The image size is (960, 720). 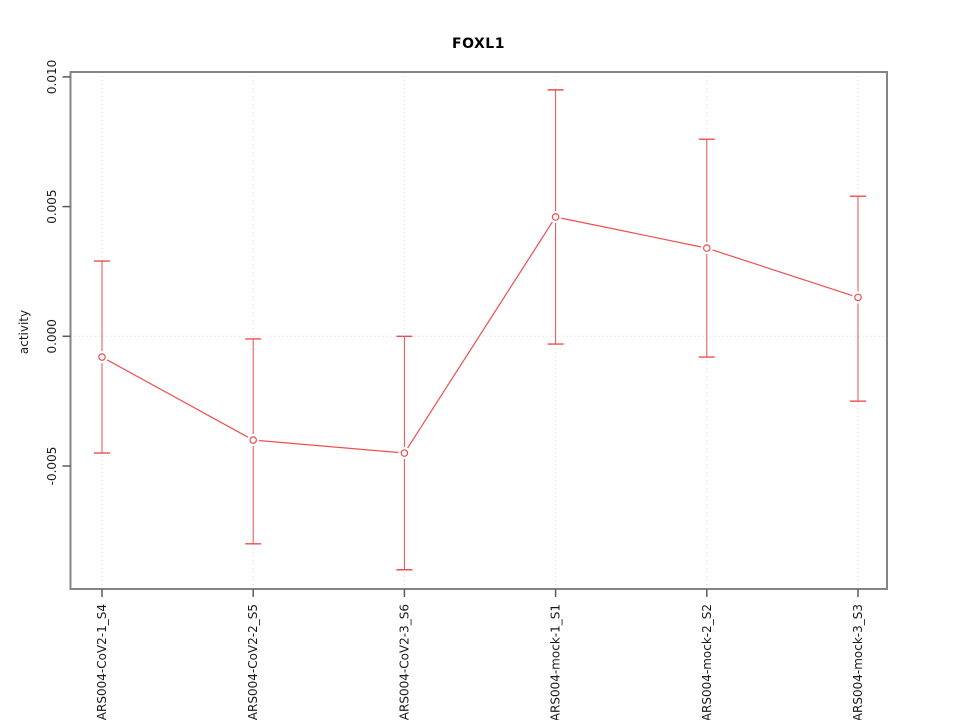 What do you see at coordinates (404, 662) in the screenshot?
I see `x-category-label: SARS004-CoV2-3_S6` at bounding box center [404, 662].